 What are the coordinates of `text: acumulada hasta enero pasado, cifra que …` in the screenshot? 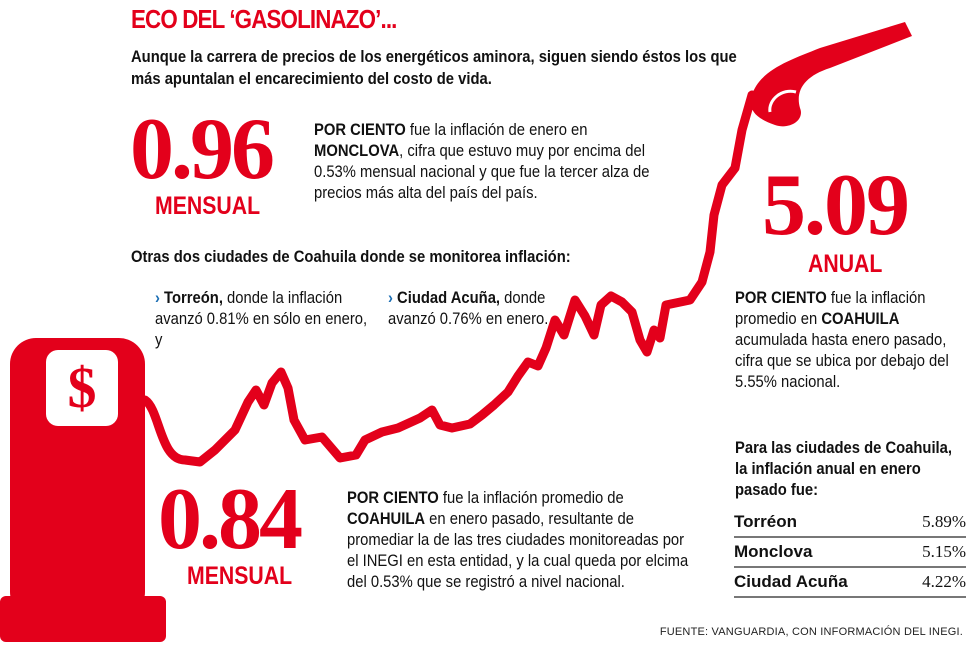 It's located at (842, 360).